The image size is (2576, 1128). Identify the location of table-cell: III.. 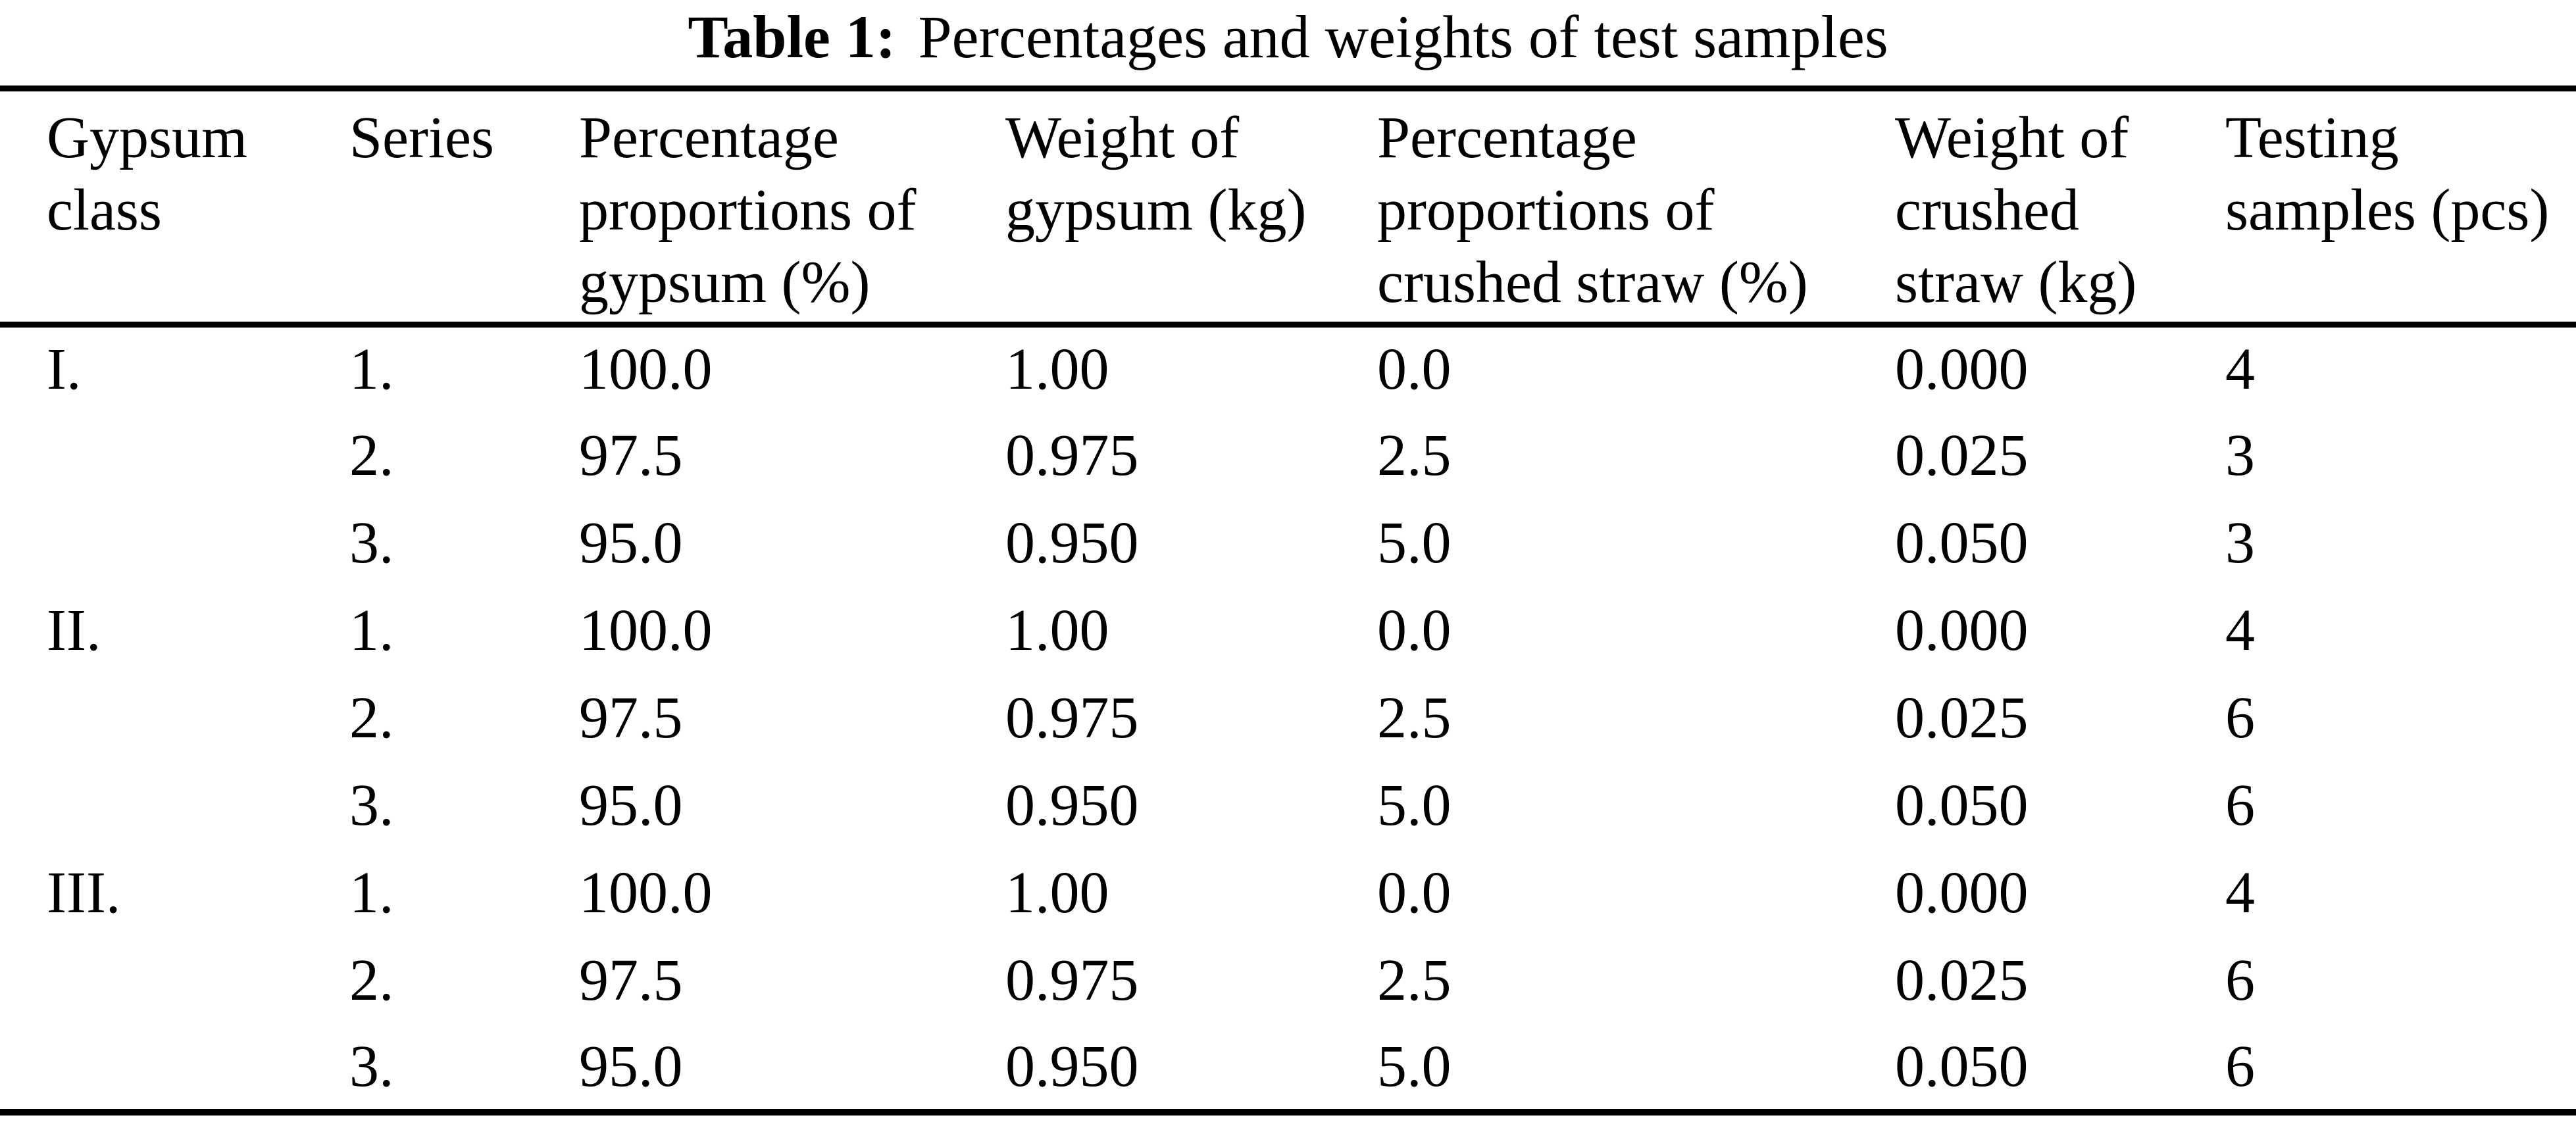
(84, 892).